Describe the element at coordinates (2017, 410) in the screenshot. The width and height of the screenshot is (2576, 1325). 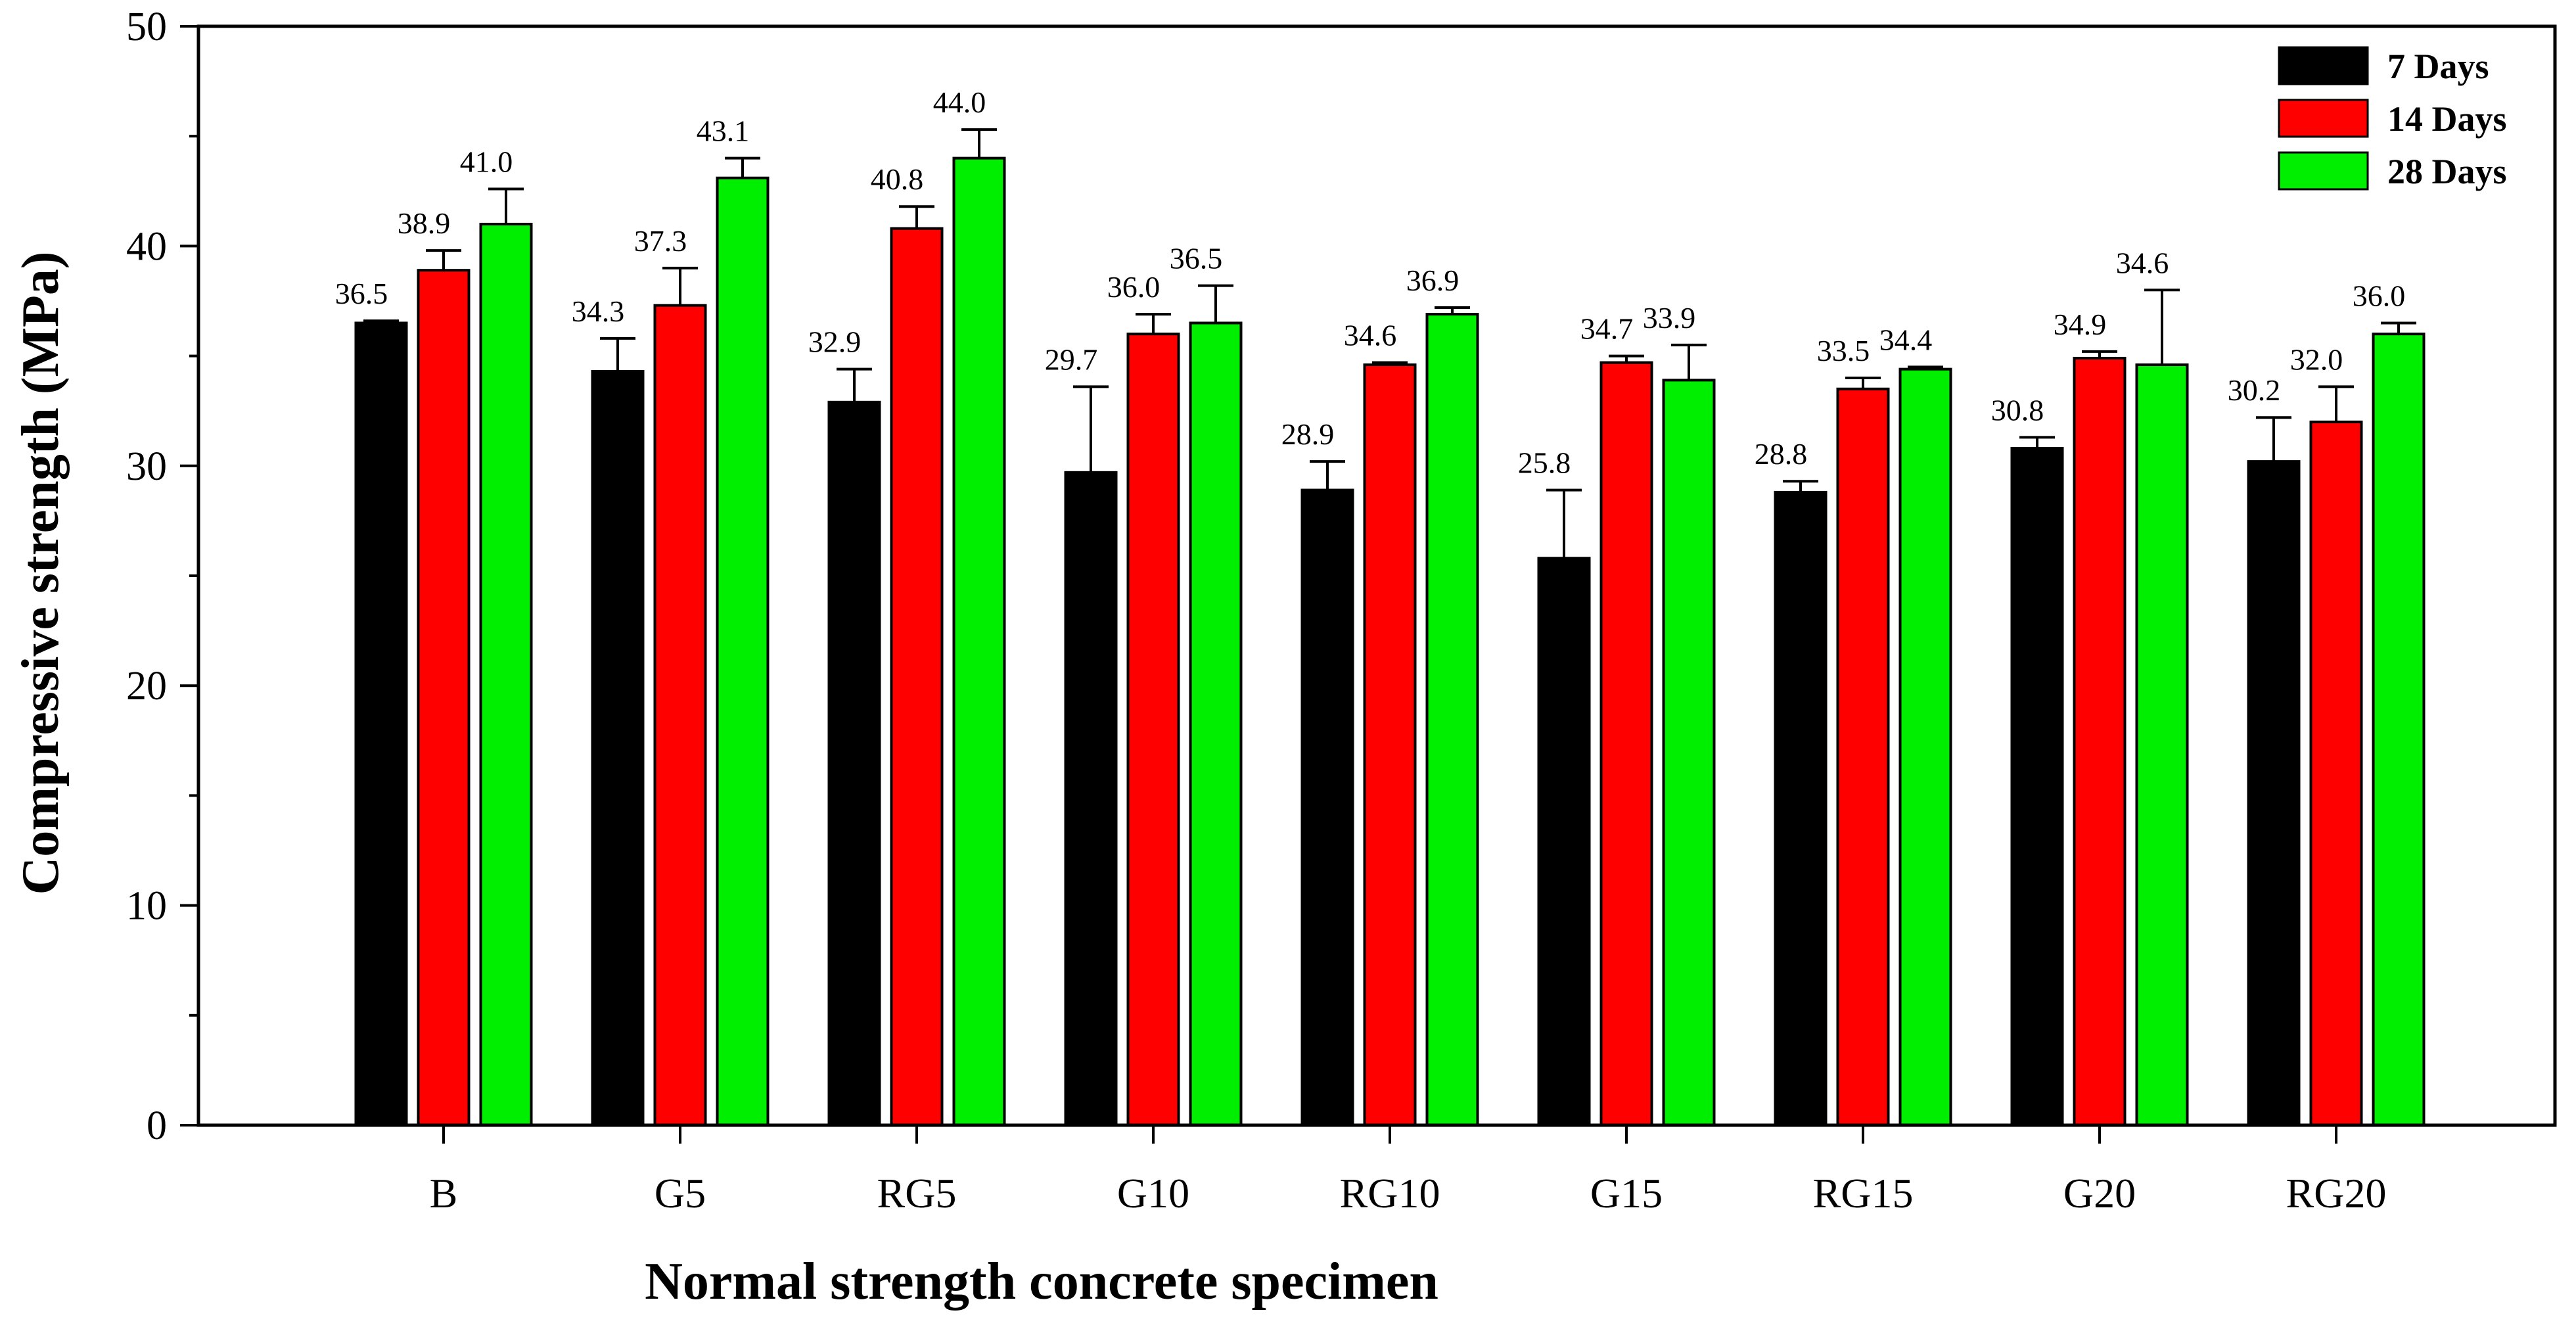
I see `data-label-g20-0: 30.8` at that location.